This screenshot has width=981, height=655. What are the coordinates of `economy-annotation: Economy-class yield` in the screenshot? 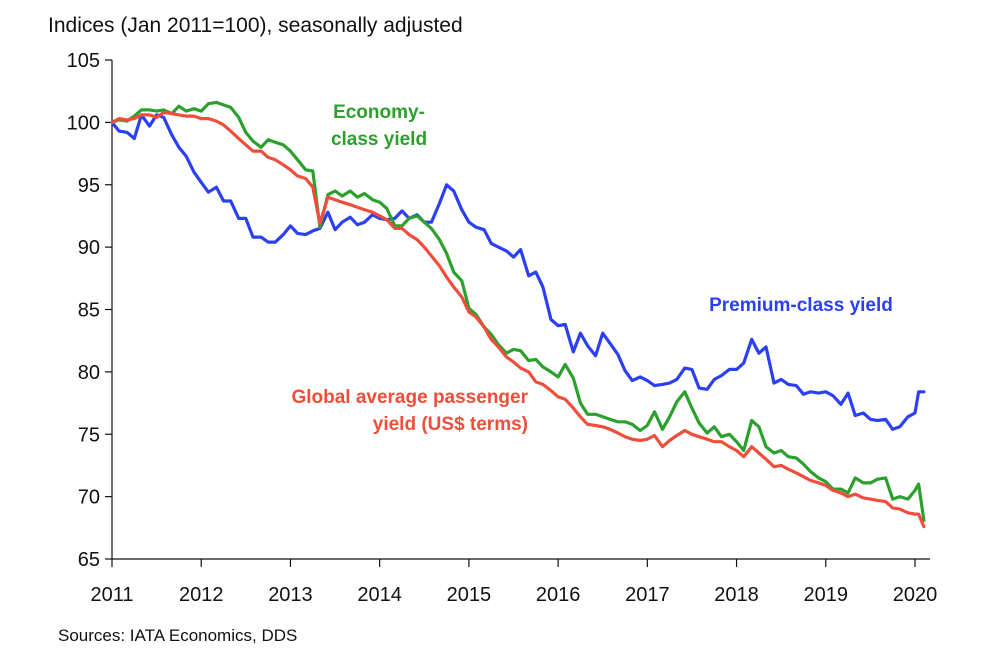 It's located at (379, 126).